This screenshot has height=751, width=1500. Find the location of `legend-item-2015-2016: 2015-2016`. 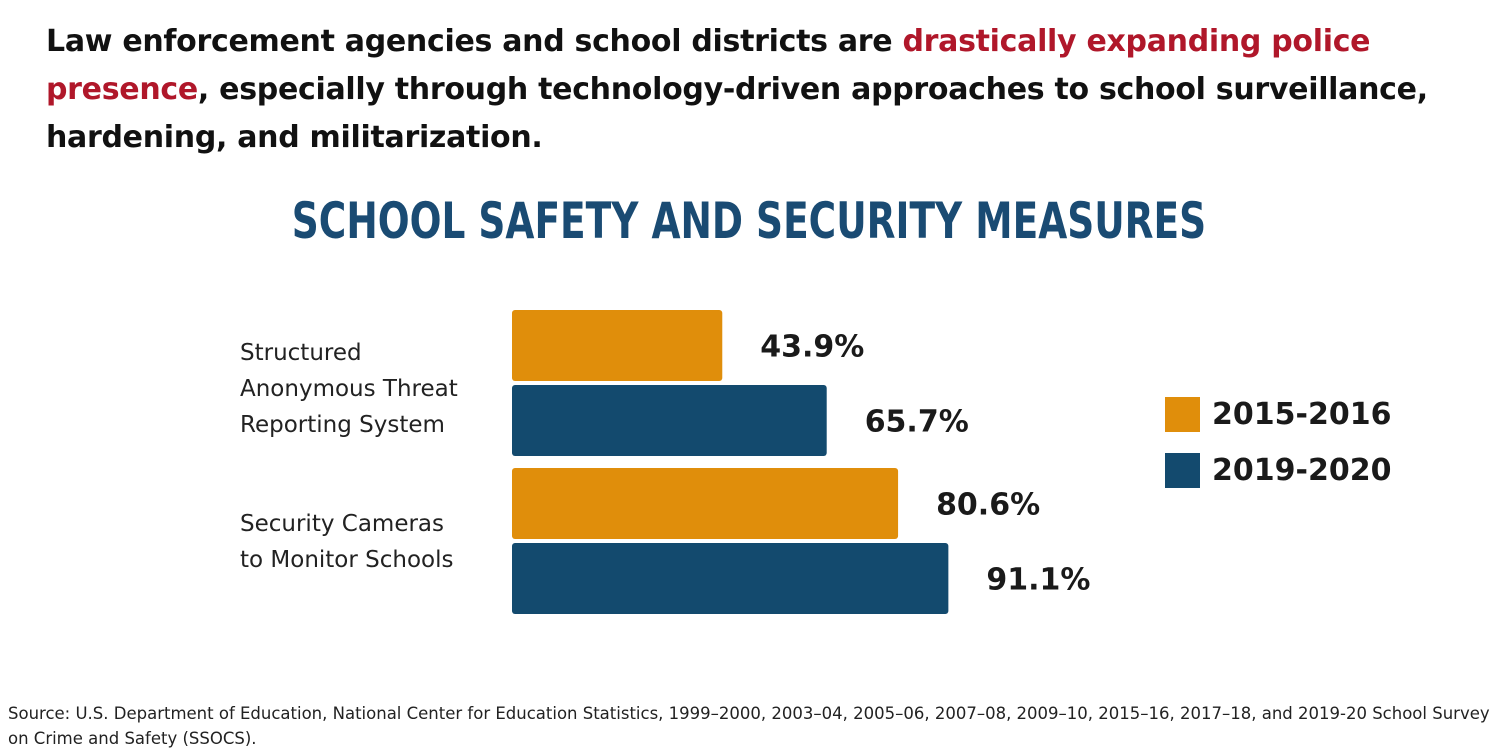

legend-item-2015-2016: 2015-2016 is located at coordinates (1278, 414).